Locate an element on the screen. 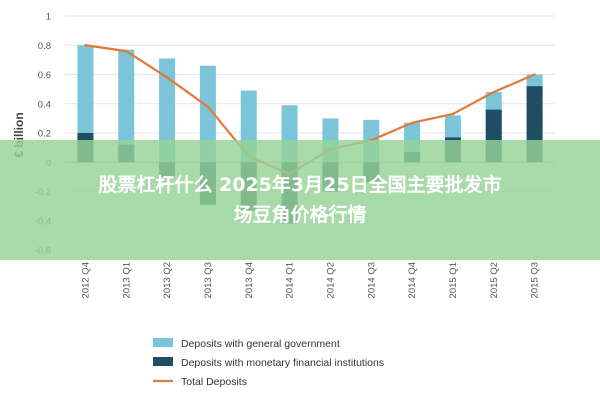 This screenshot has width=600, height=400. x-tick-label: 2015 Q3 is located at coordinates (535, 280).